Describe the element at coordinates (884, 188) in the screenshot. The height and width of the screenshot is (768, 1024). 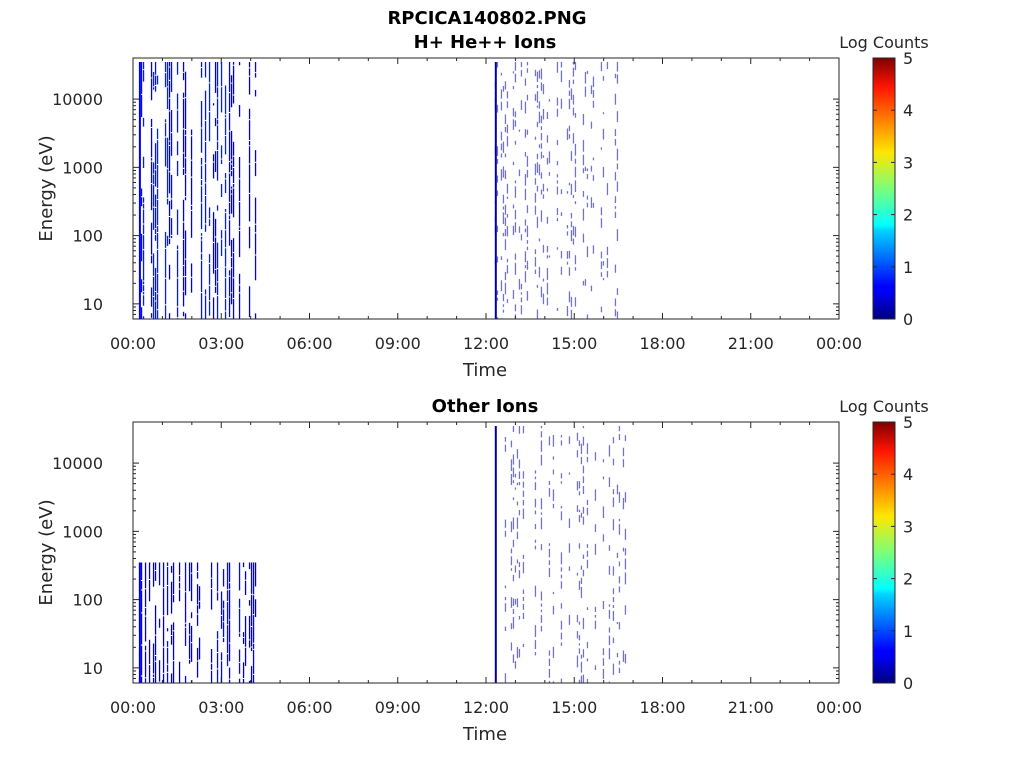
I see `colorbar-frame` at that location.